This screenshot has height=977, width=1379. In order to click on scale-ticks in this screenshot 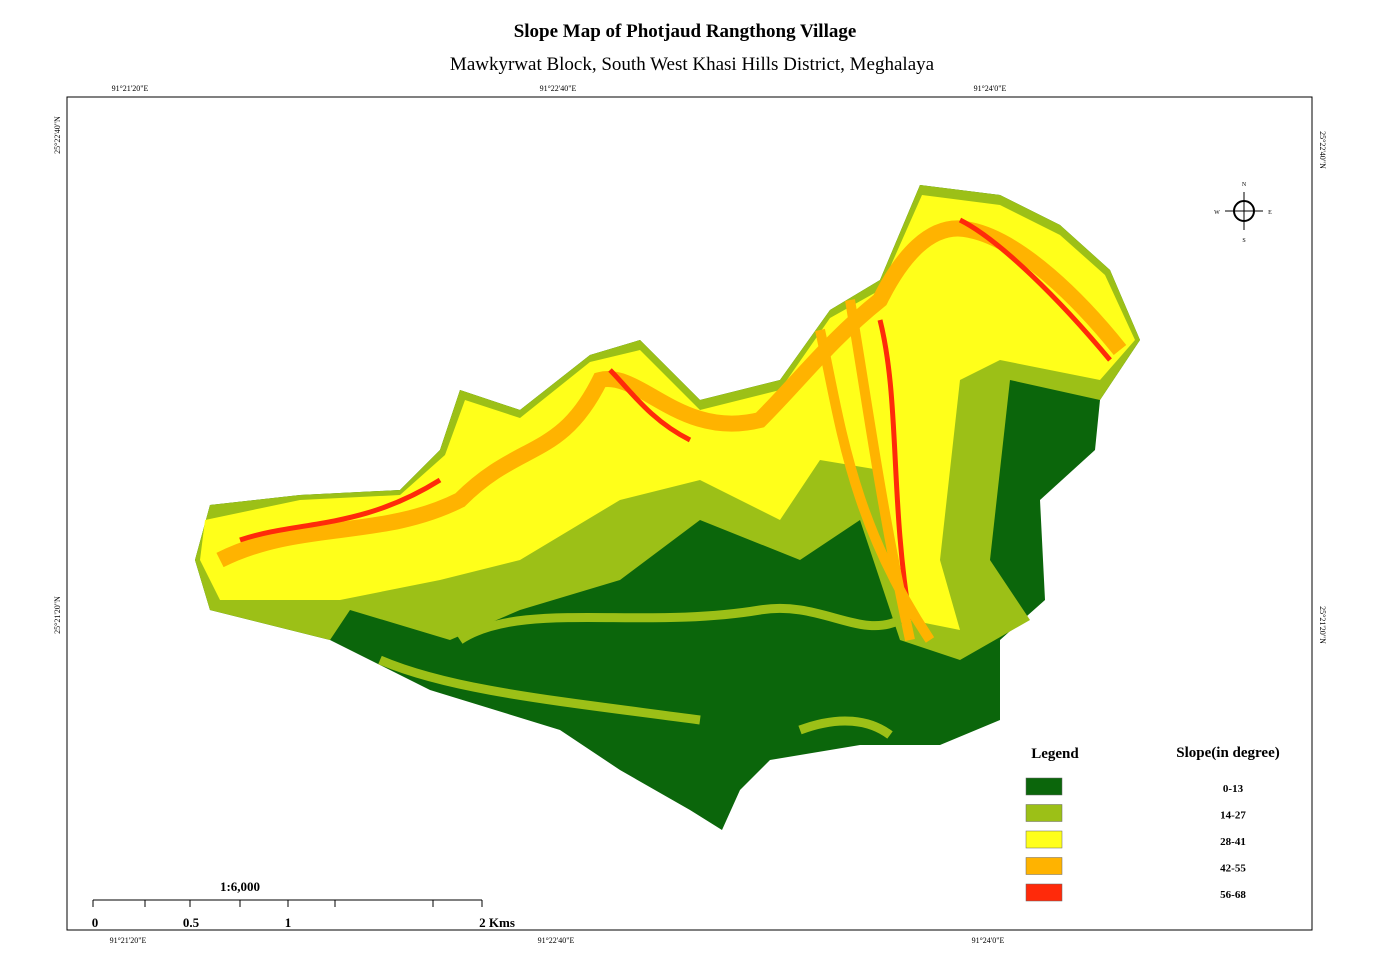, I will do `click(287, 903)`.